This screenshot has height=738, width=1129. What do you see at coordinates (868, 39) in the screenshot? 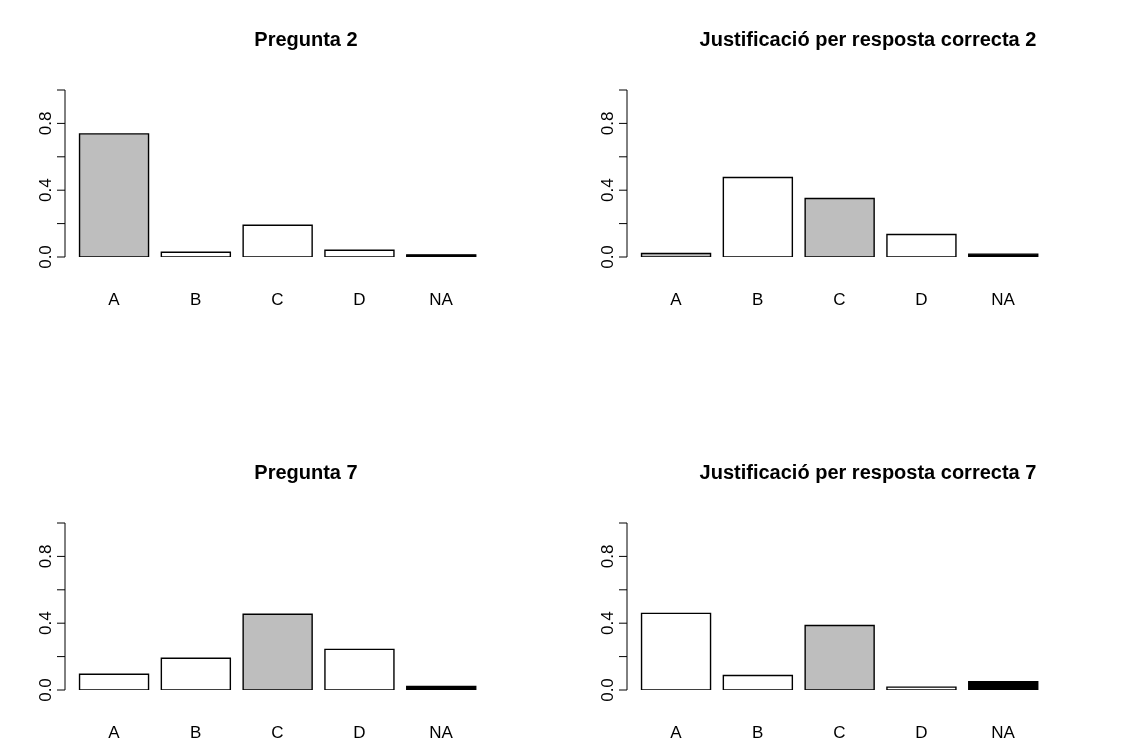
I see `chart-title: Justificació per resposta correcta 2` at bounding box center [868, 39].